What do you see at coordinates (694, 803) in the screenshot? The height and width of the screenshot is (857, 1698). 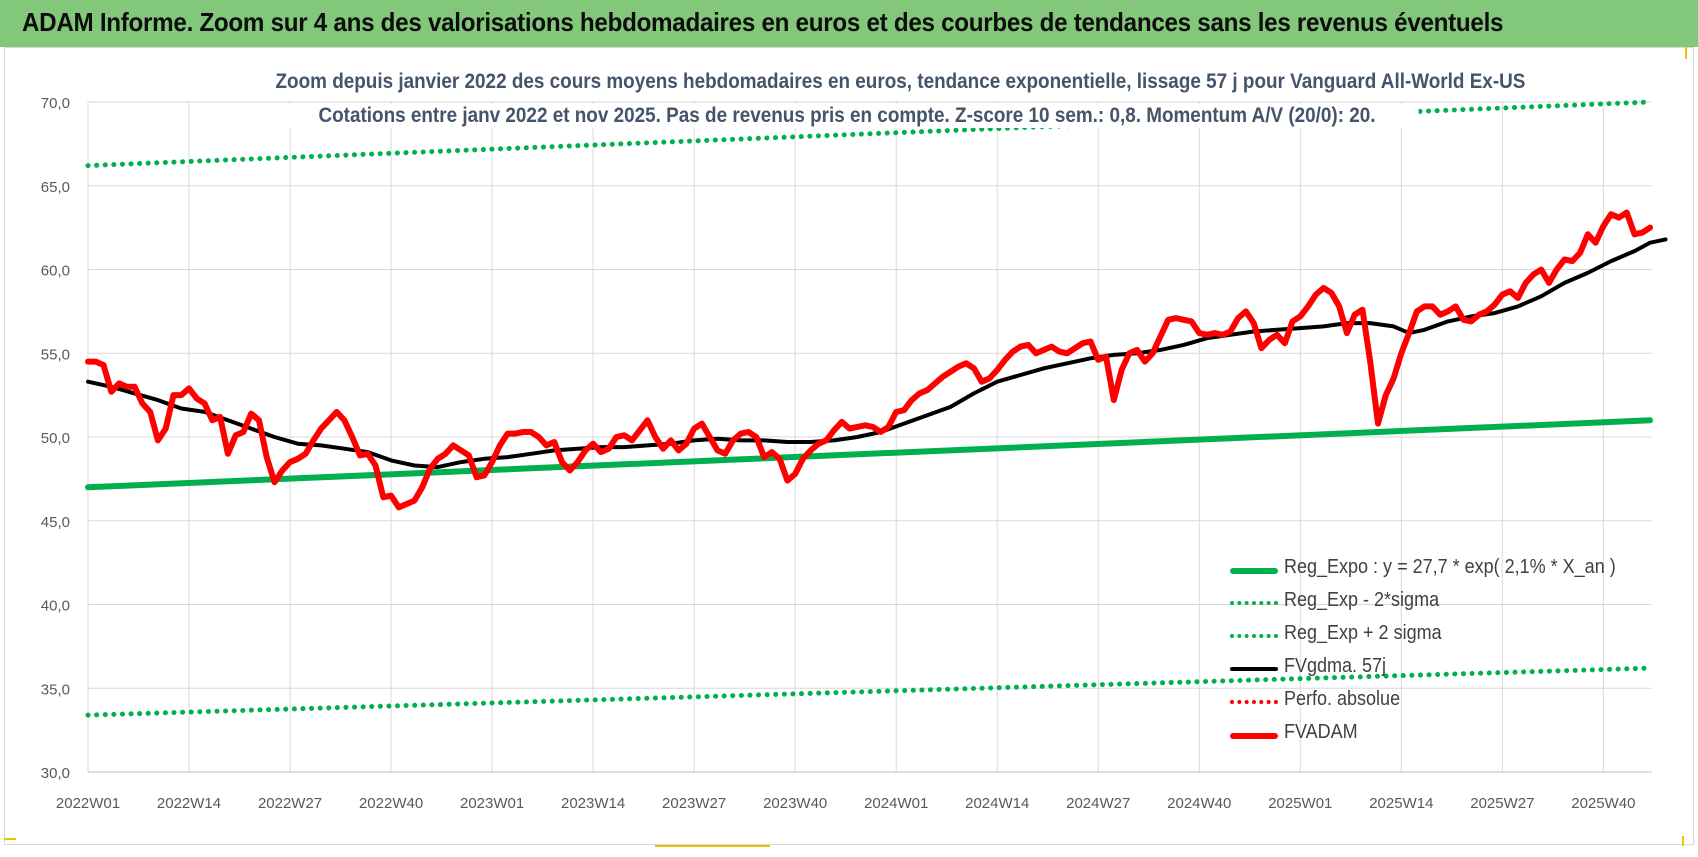 I see `x-tick-label: 2023W27` at bounding box center [694, 803].